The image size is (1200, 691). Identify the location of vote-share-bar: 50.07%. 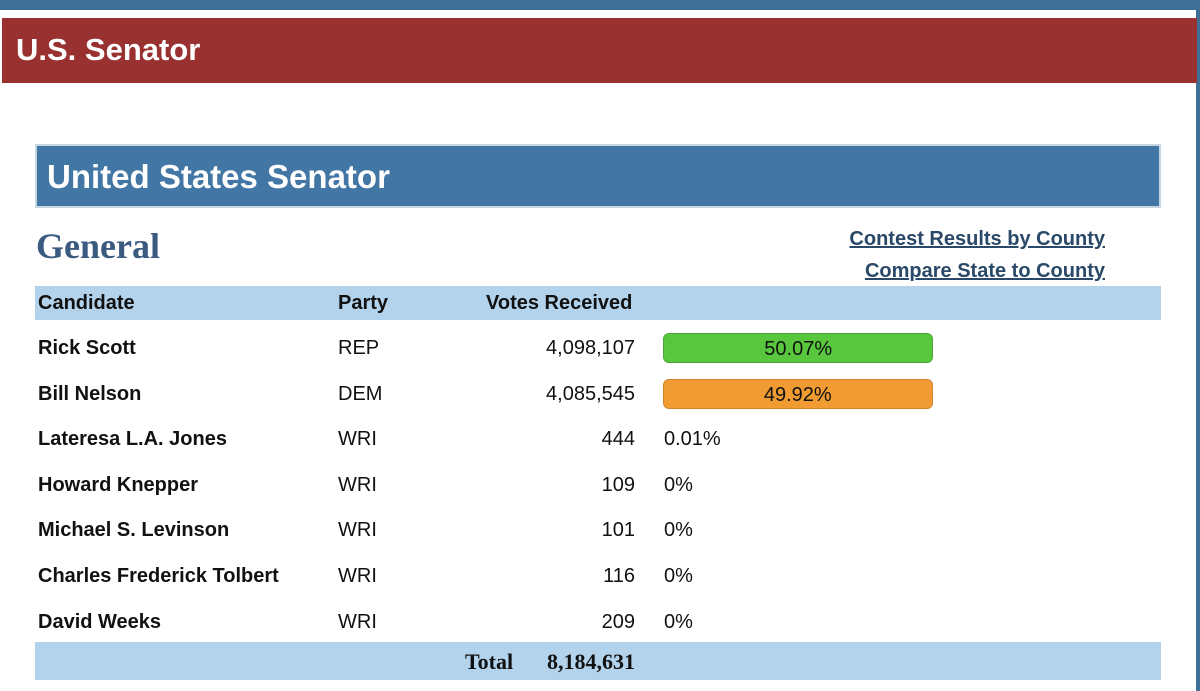
(798, 348).